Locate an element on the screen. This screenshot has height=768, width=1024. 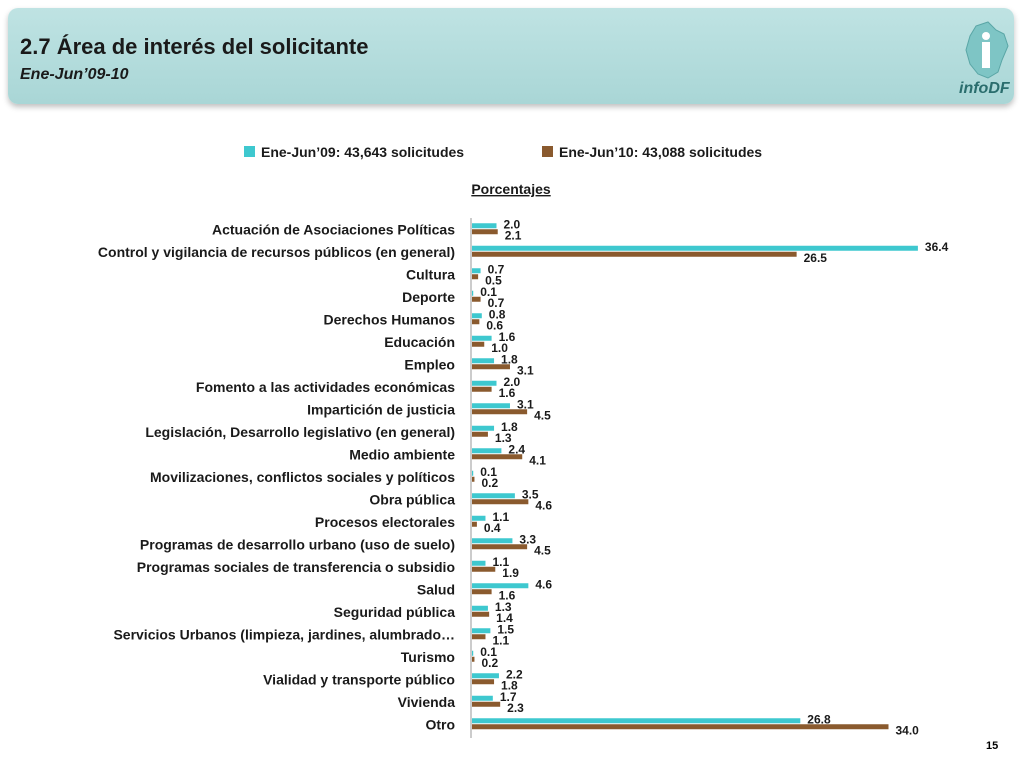
value-label-2010: 1.8 is located at coordinates (509, 685).